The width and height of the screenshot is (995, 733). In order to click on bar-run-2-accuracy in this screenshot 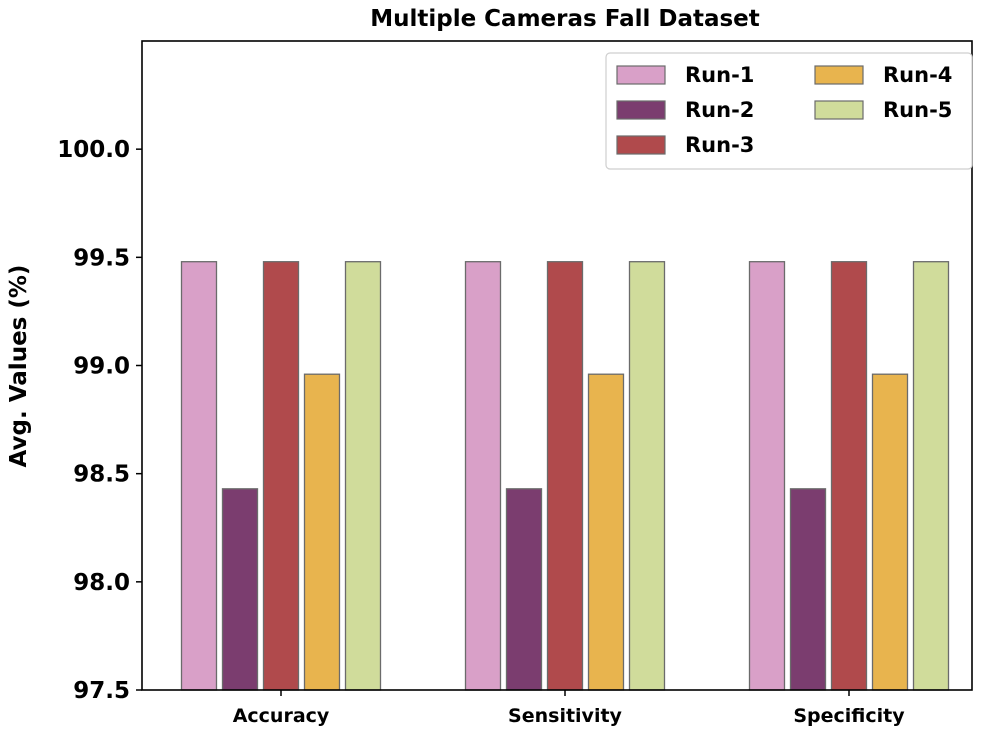, I will do `click(240, 589)`.